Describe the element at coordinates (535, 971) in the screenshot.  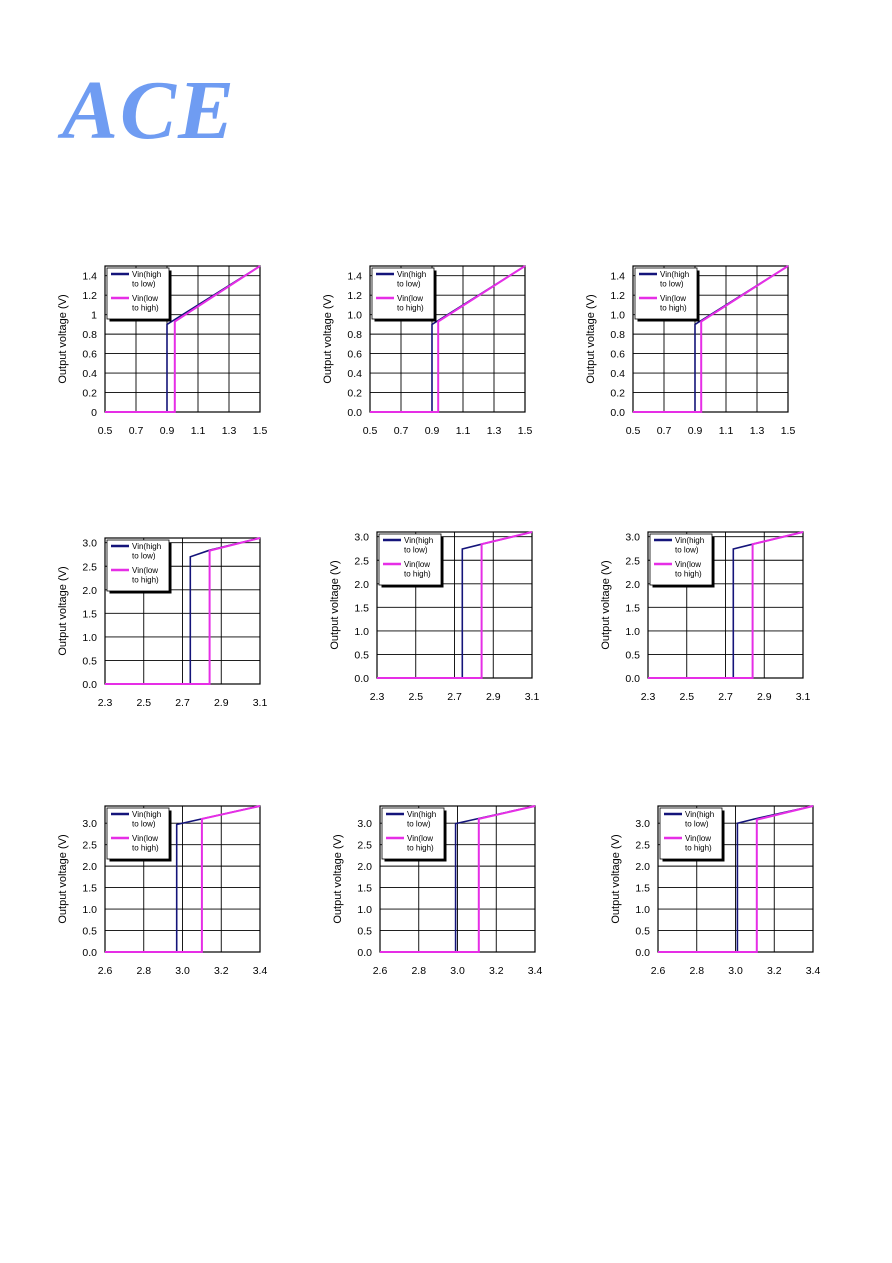
I see `x-tick-label: 3.4` at that location.